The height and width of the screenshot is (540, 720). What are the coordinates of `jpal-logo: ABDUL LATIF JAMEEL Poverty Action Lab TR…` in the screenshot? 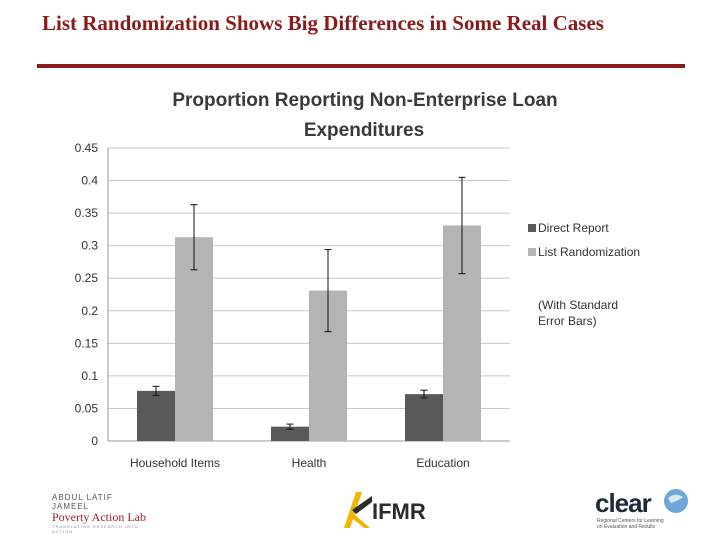 It's located at (102, 513).